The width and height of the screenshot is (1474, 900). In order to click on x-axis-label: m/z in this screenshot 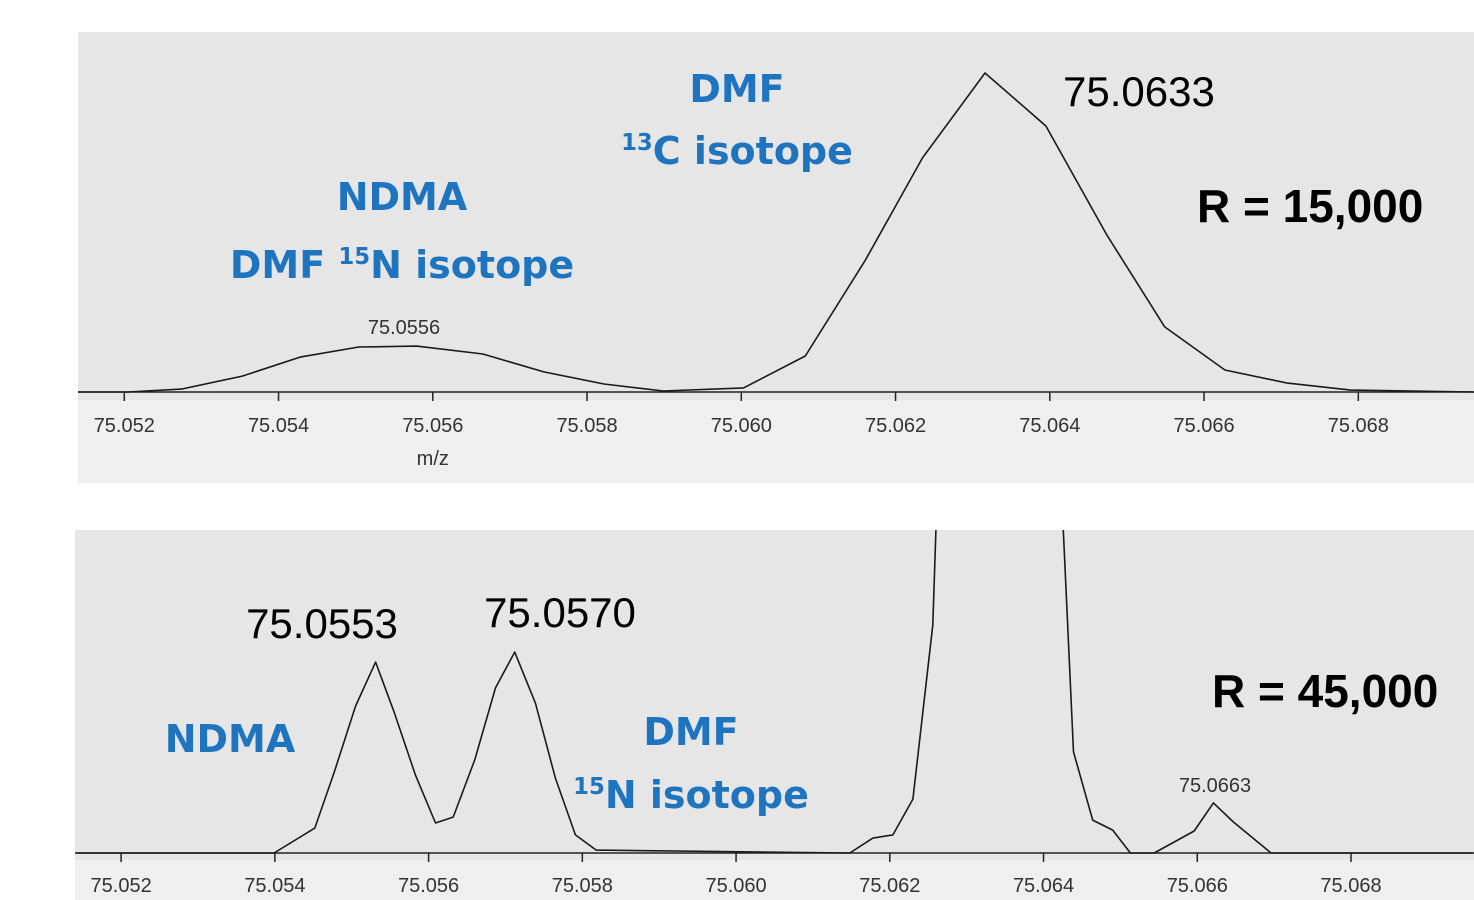, I will do `click(433, 459)`.